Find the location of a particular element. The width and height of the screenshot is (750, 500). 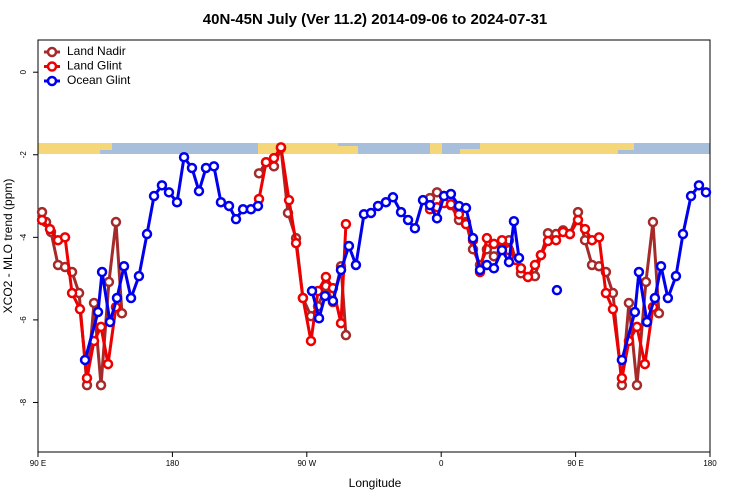

legend-label: Land Nadir is located at coordinates (96, 51).